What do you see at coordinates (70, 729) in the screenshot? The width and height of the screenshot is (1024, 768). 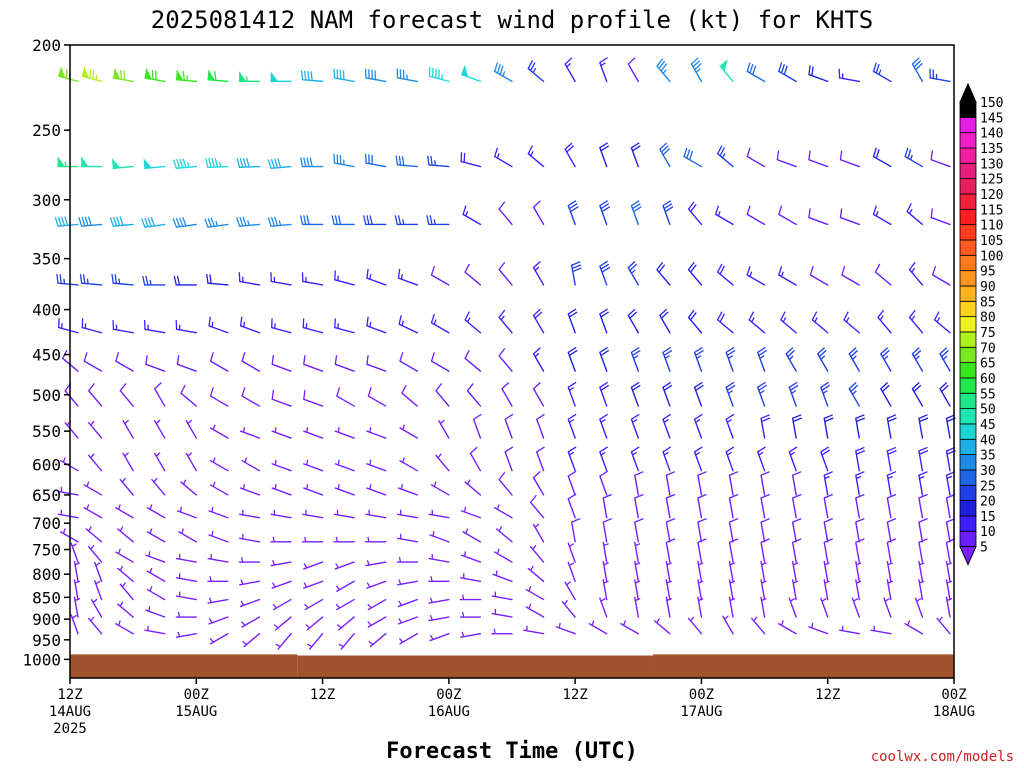 I see `x-tick-label: 2025` at bounding box center [70, 729].